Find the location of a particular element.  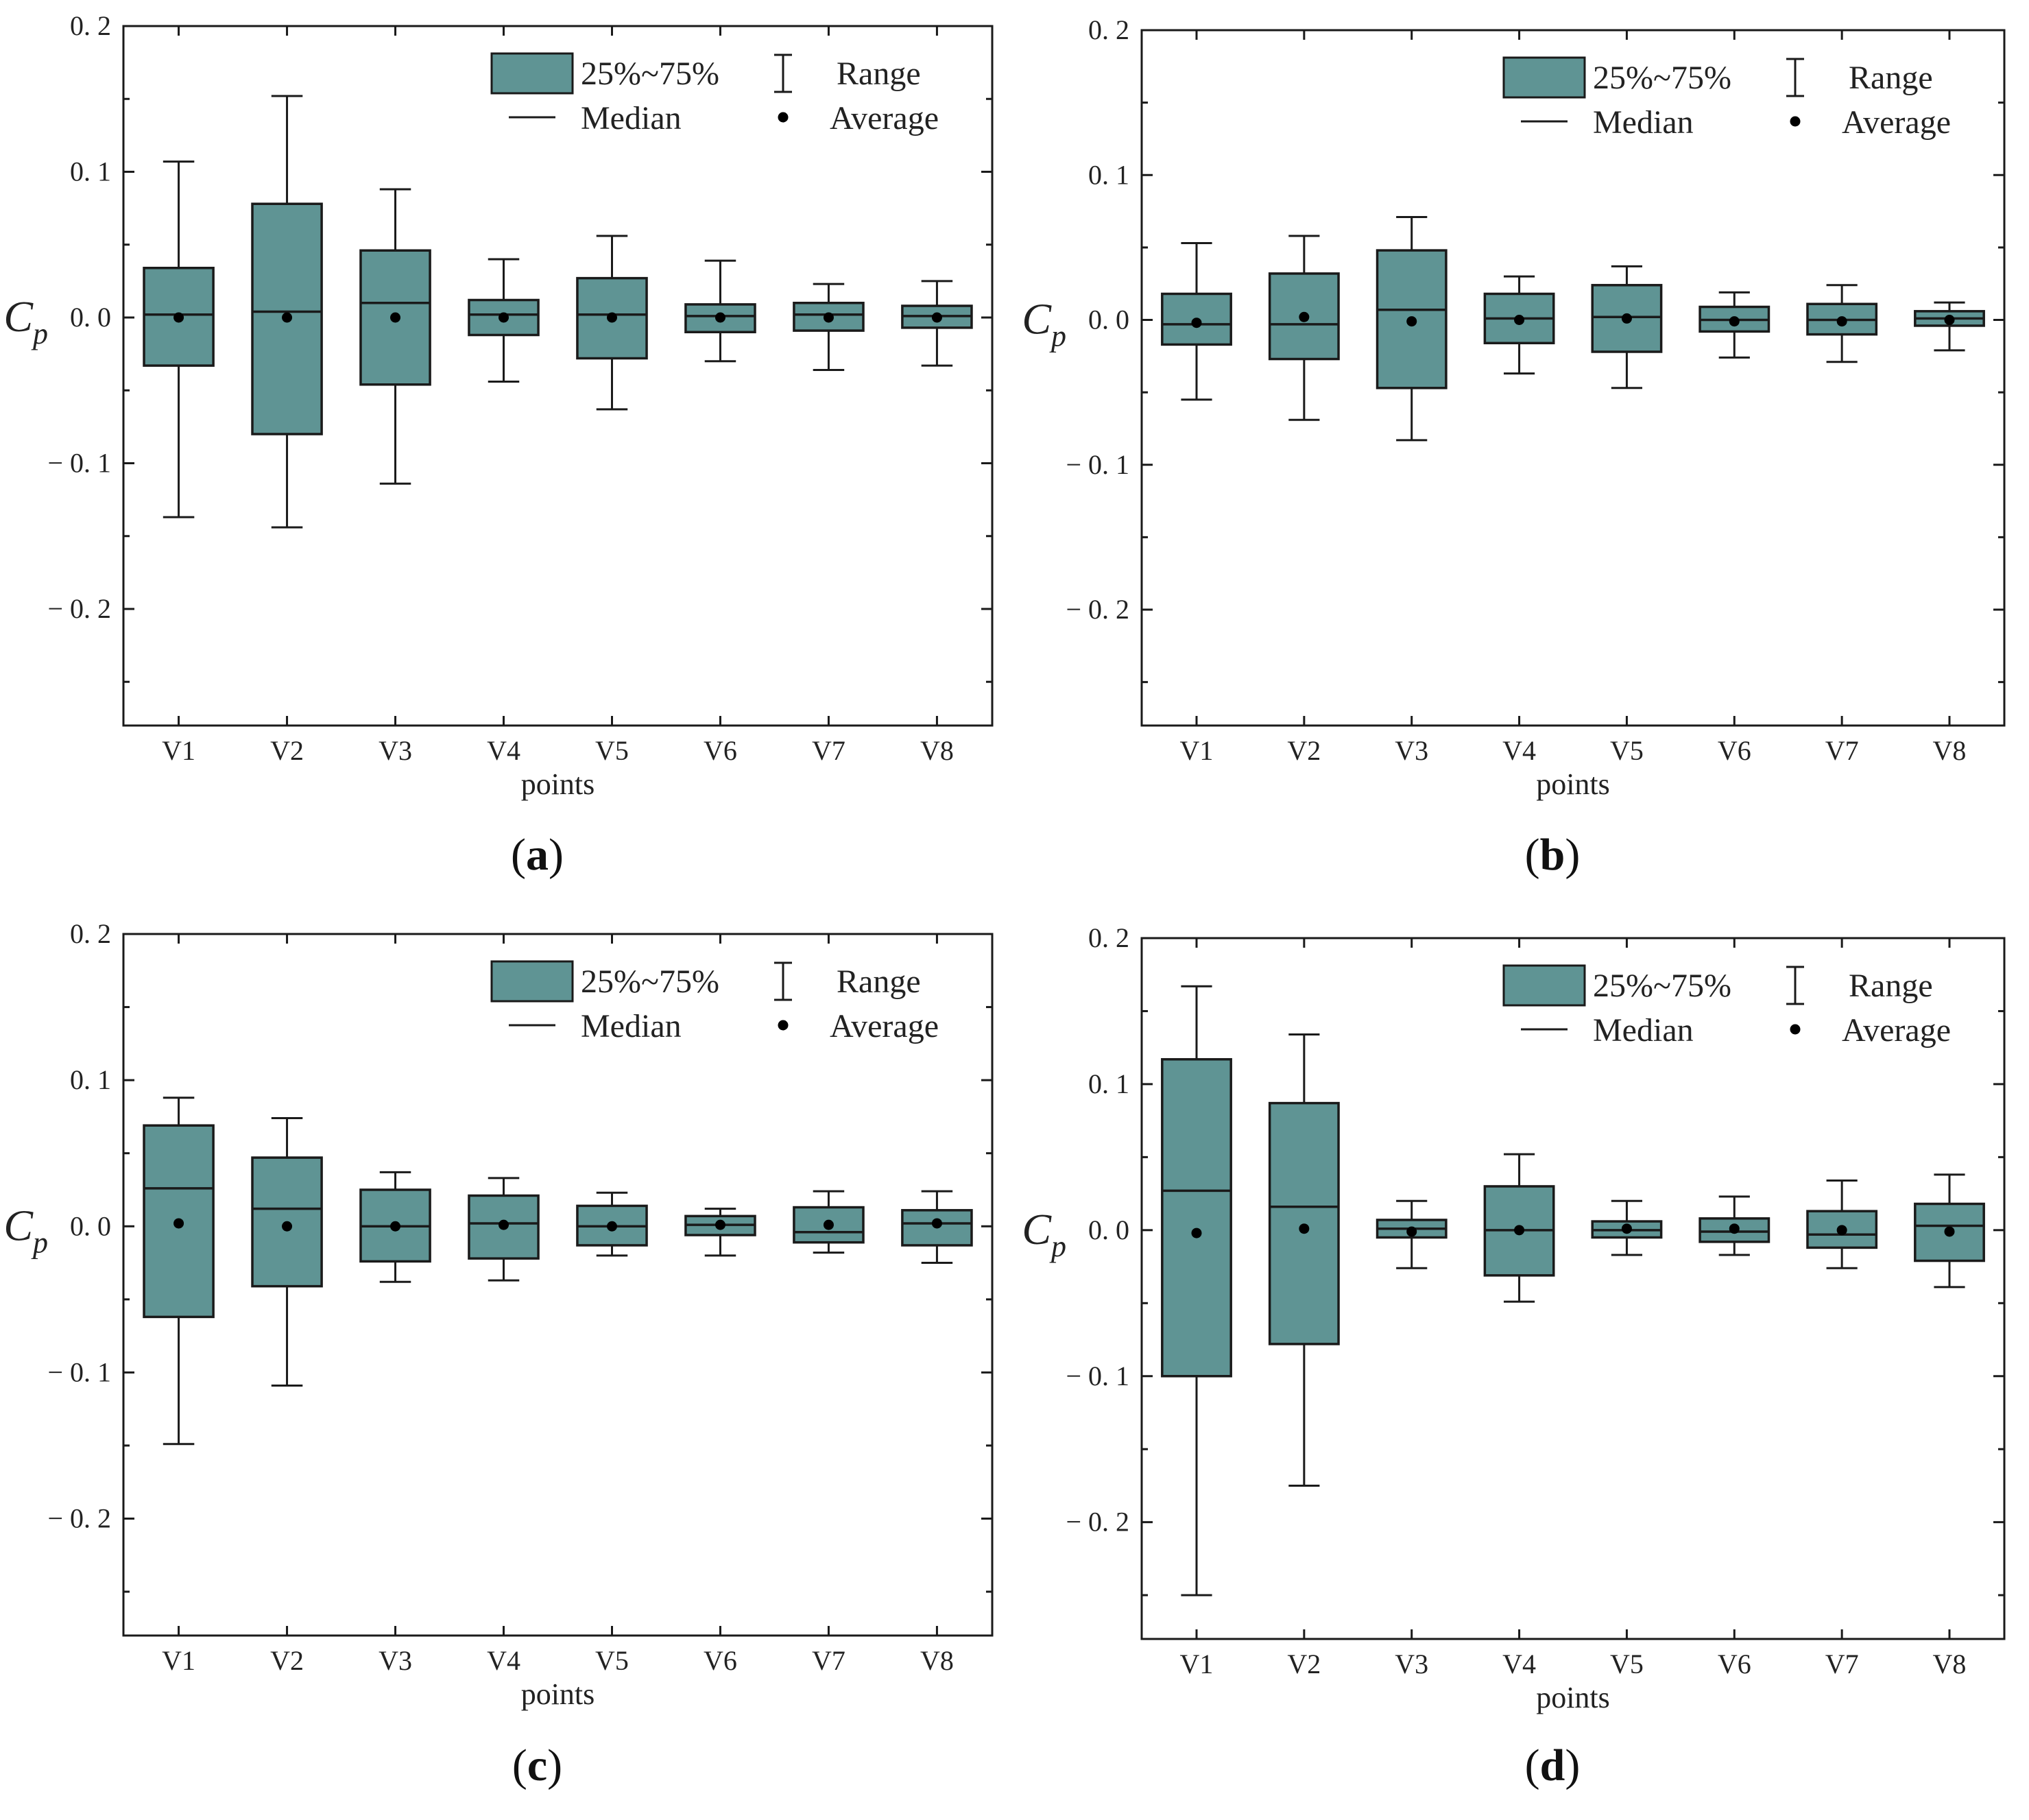

legend-median-label: Median is located at coordinates (631, 118).